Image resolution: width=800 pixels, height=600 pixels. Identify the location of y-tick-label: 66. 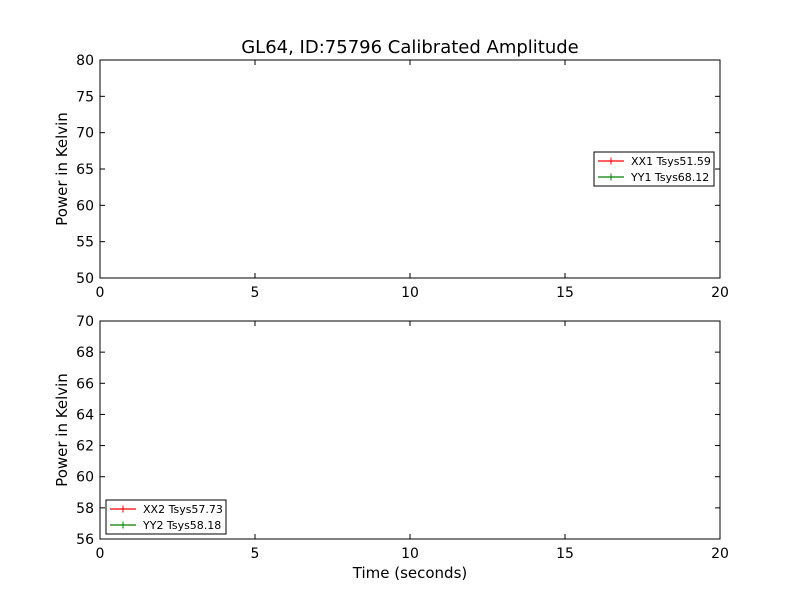
(85, 384).